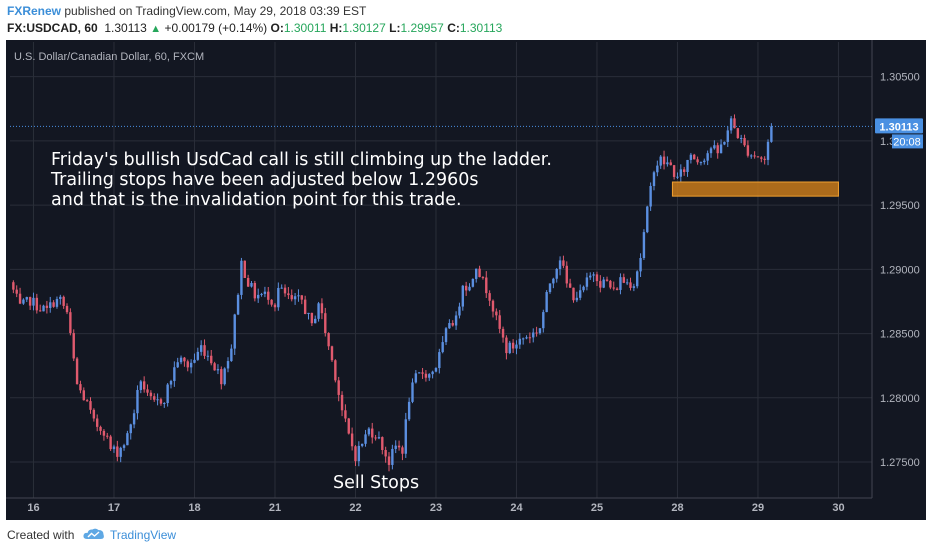 Image resolution: width=932 pixels, height=550 pixels. Describe the element at coordinates (216, 28) in the screenshot. I see `price-change: +0.00179 (+0.14%)` at that location.